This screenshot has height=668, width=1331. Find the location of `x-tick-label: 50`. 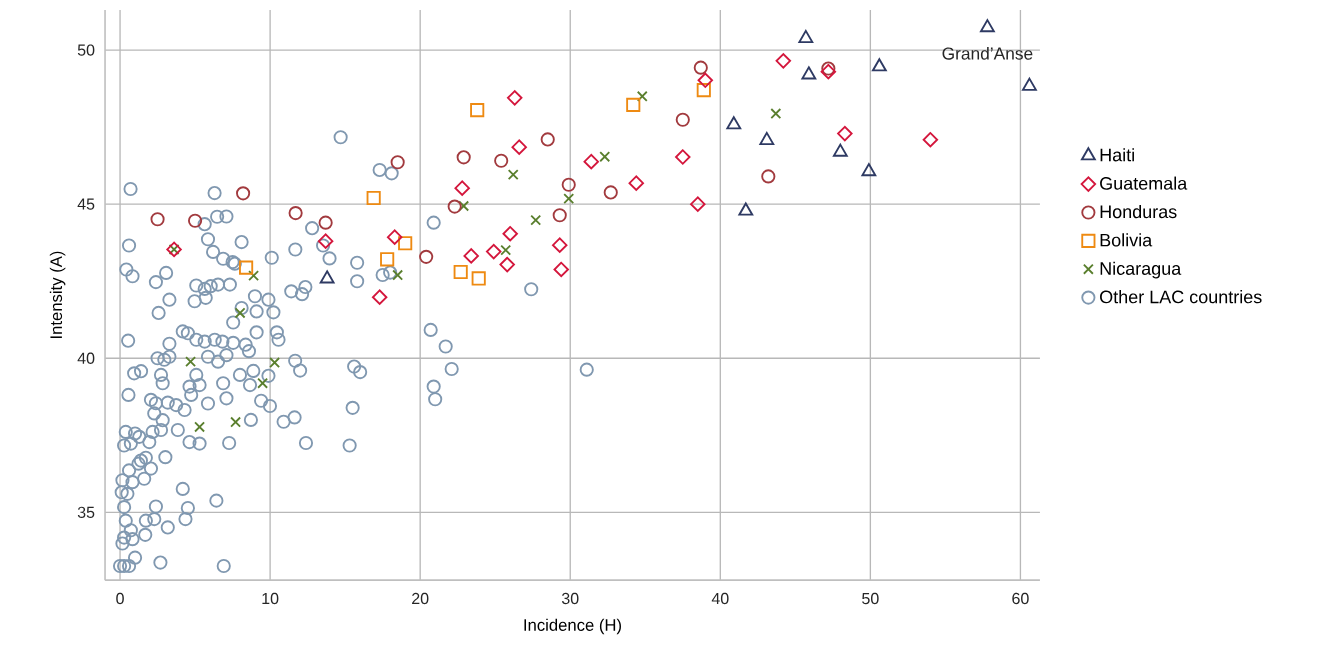

x-tick-label: 50 is located at coordinates (870, 598).